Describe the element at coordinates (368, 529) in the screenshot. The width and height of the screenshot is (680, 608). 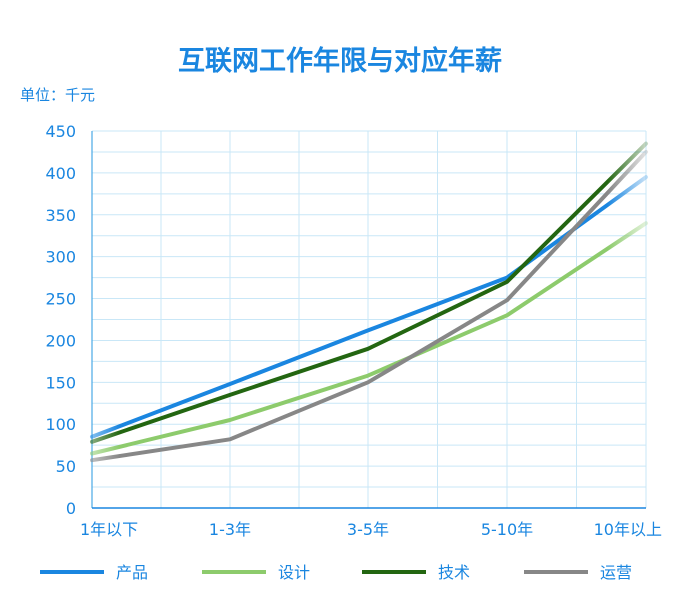
I see `x-tick-label: 3-5年` at that location.